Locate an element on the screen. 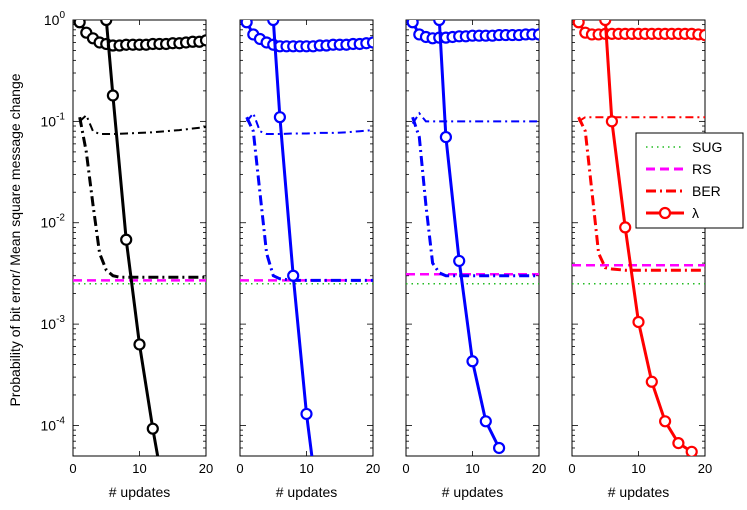  y-tick-label: 10⁻¹ is located at coordinates (53, 120).